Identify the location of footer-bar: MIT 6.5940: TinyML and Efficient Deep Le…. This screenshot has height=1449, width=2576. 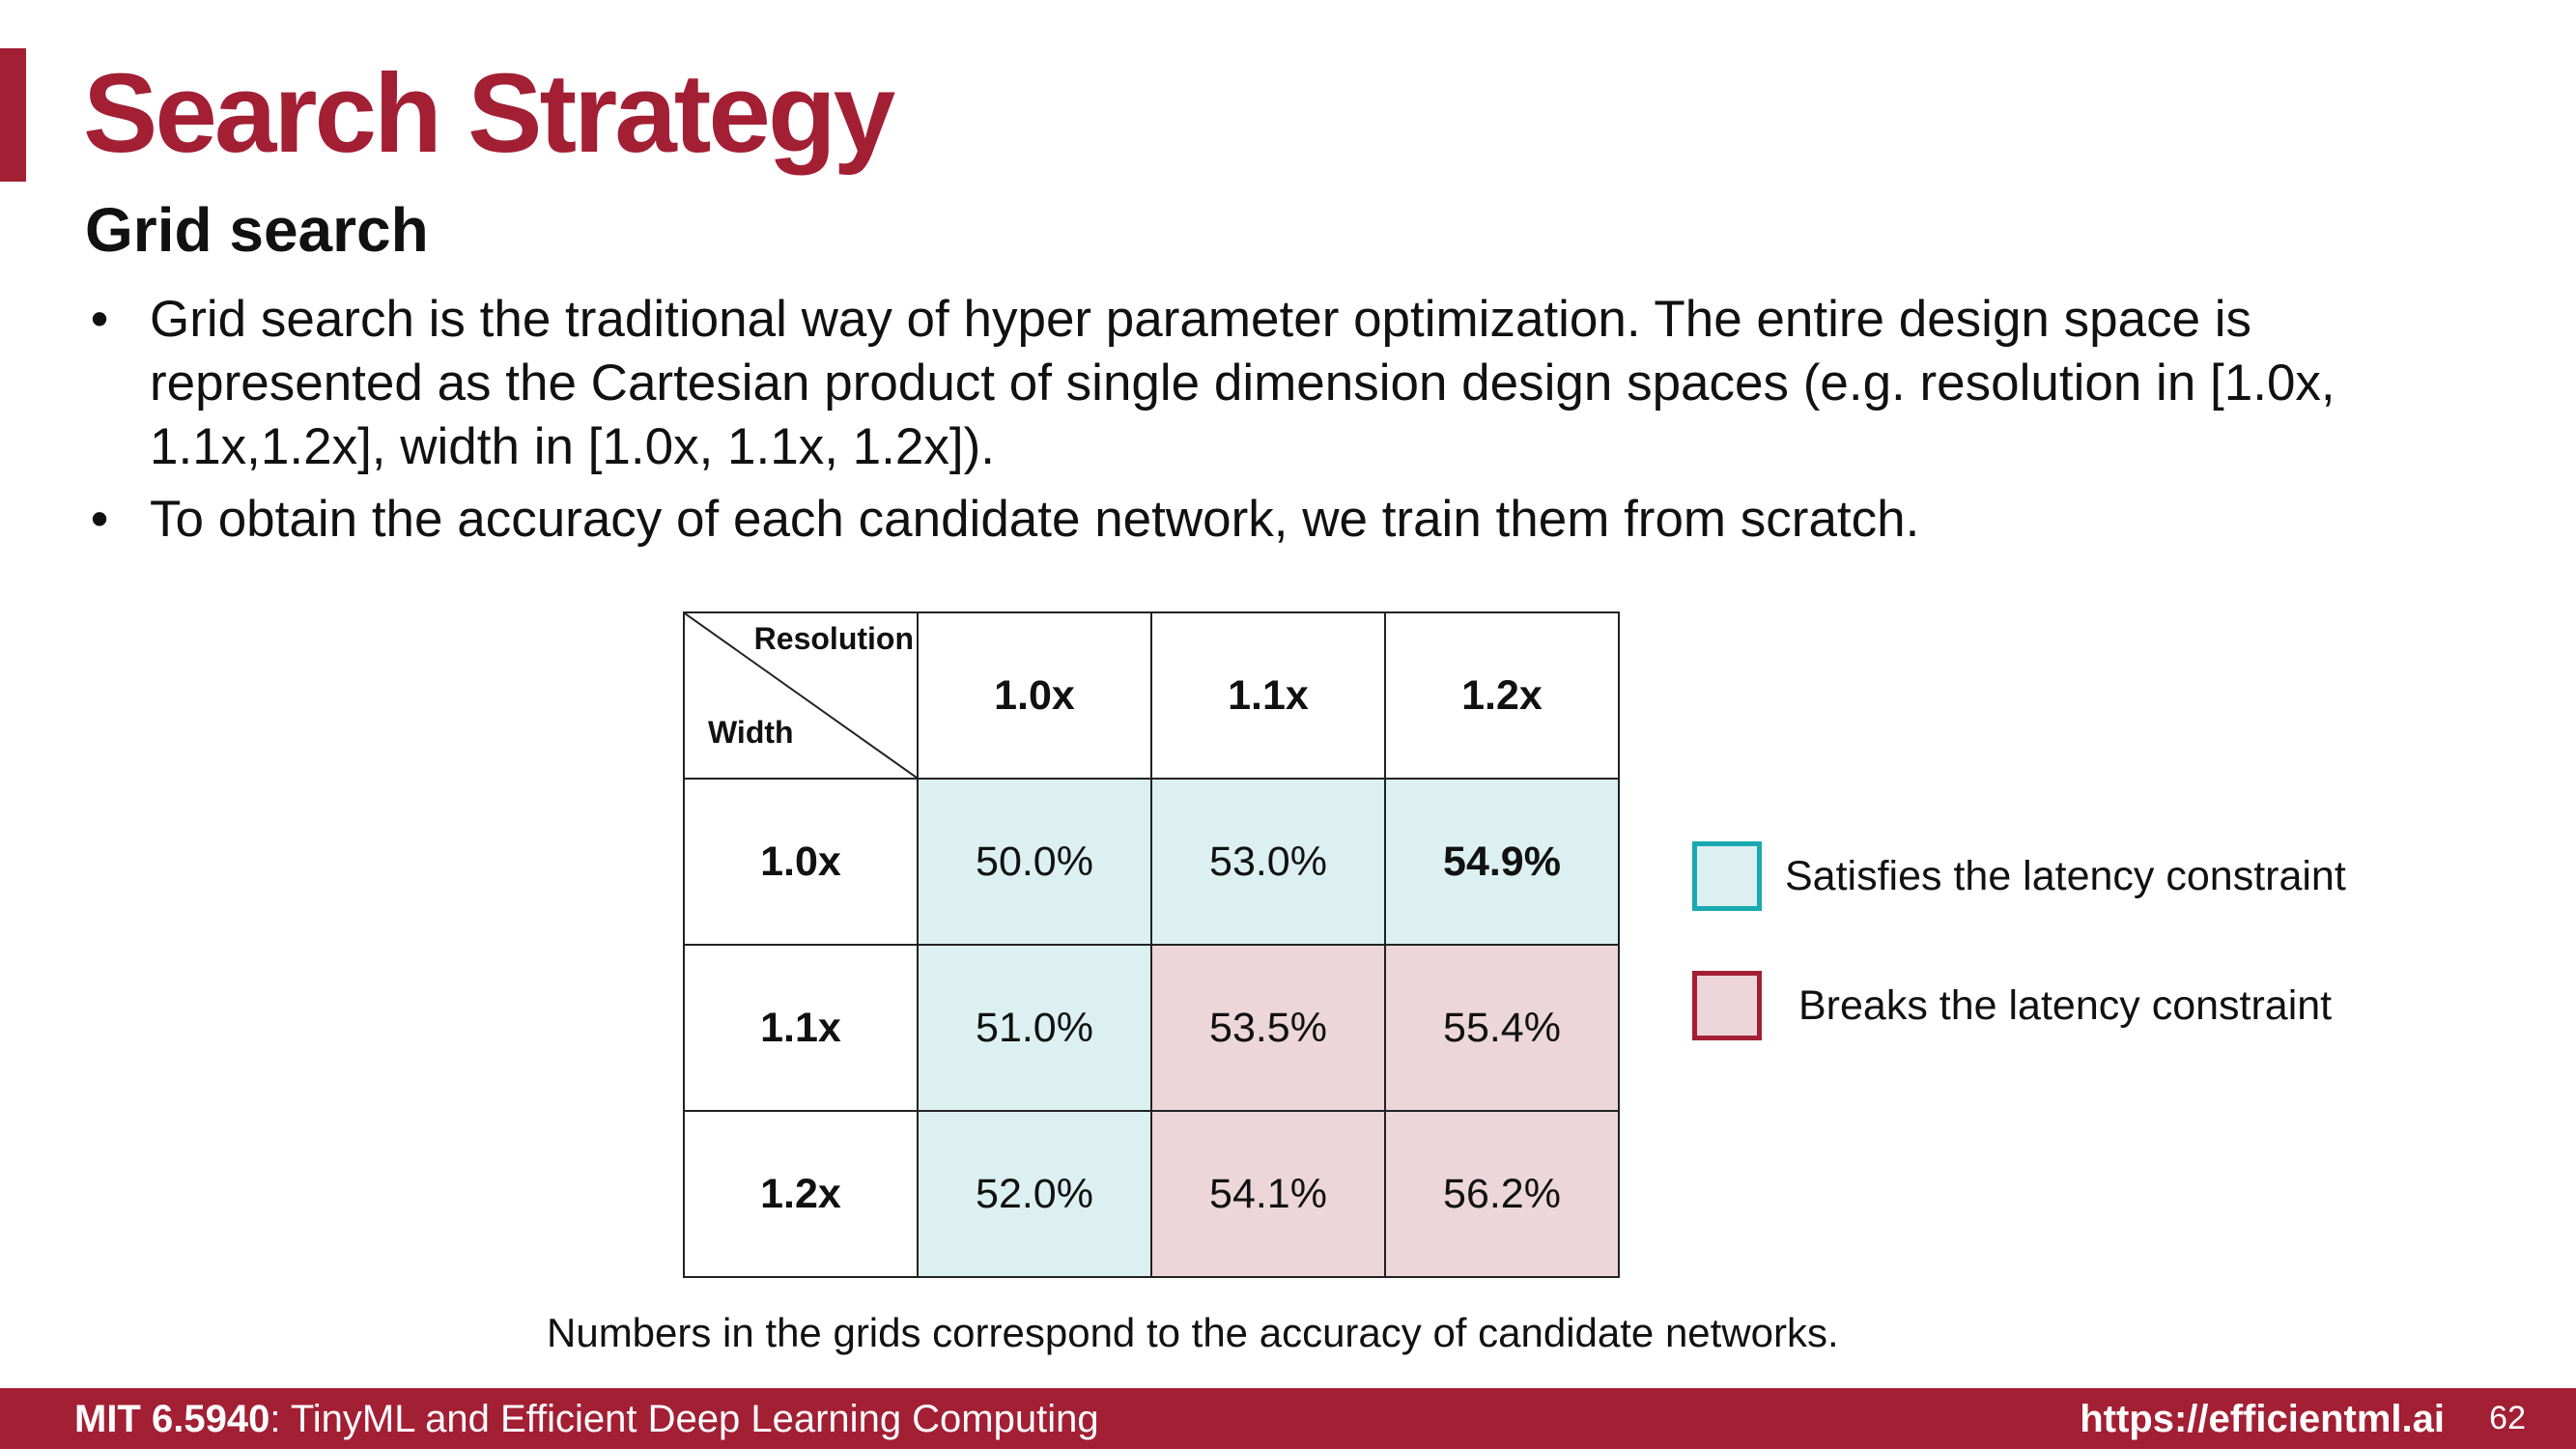
(1288, 1418).